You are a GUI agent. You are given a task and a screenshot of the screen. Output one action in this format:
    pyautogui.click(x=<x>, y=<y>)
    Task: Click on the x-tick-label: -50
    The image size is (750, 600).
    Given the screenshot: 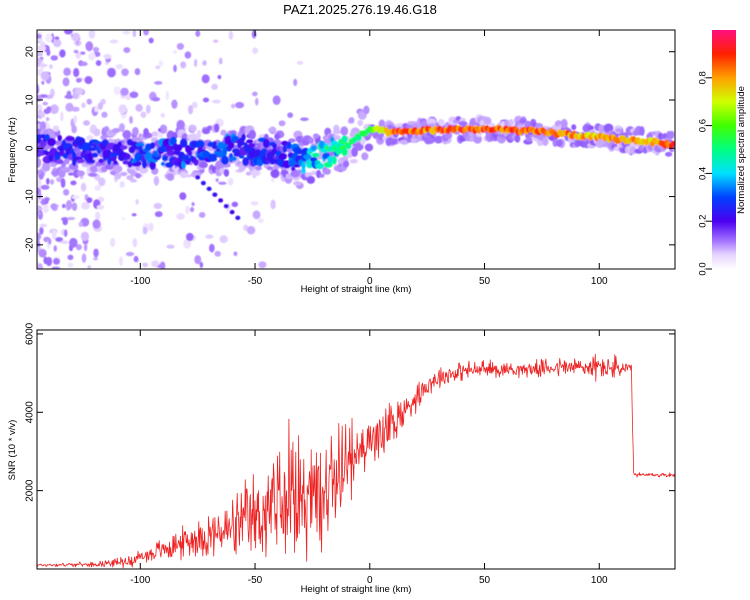 What is the action you would take?
    pyautogui.click(x=255, y=281)
    